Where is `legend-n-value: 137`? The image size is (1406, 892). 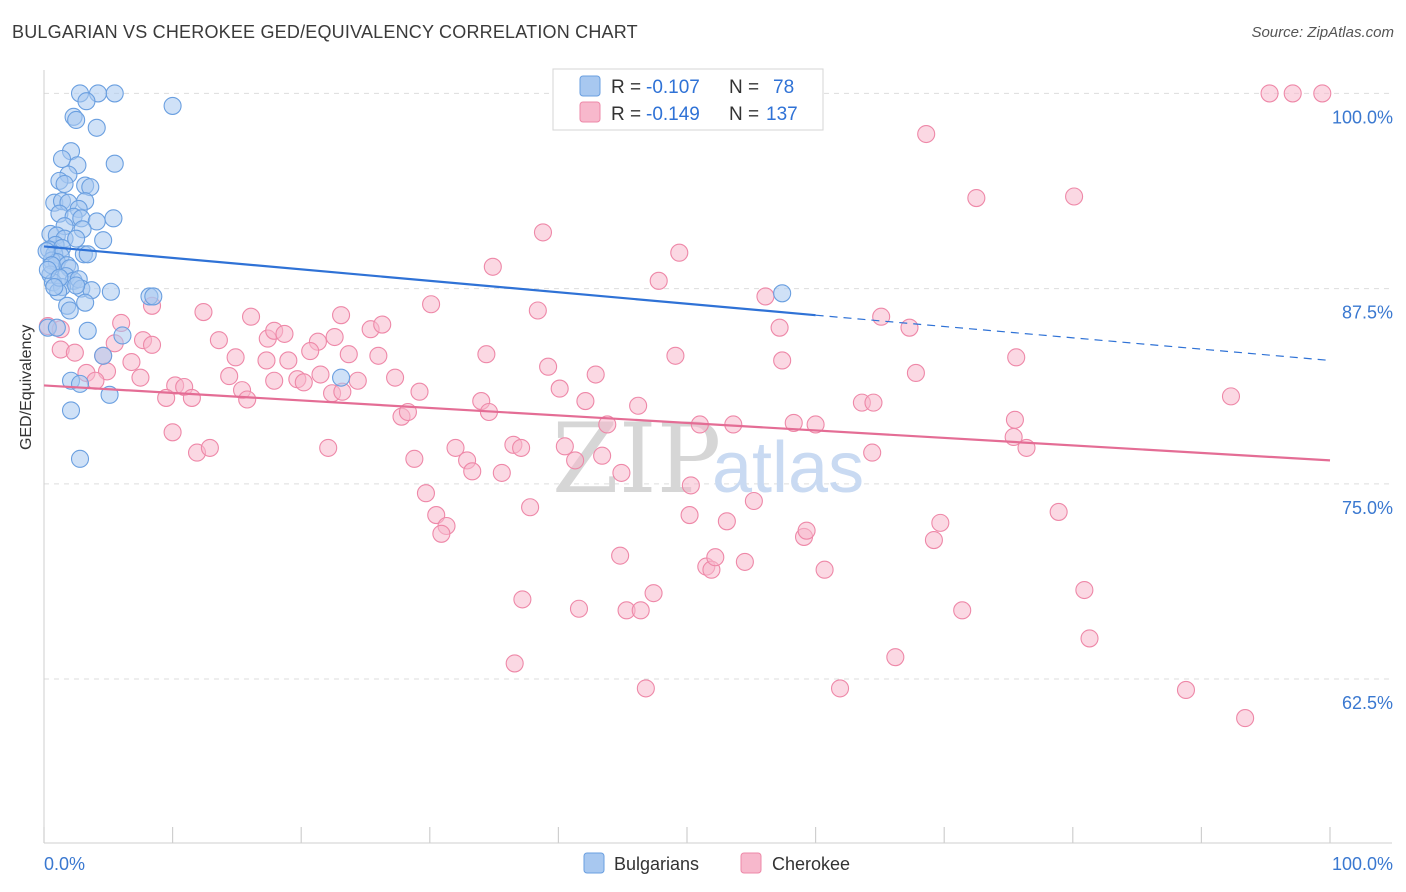 legend-n-value: 137 is located at coordinates (782, 114).